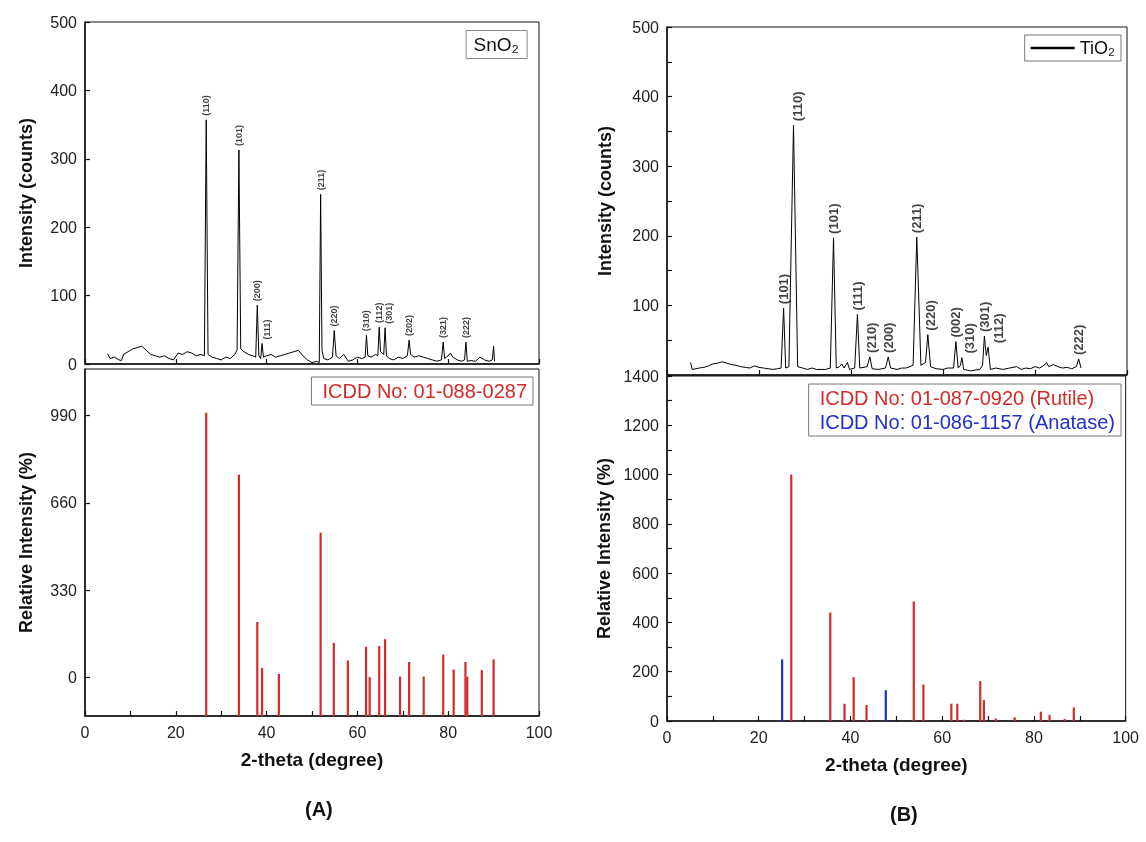 The image size is (1146, 842). Describe the element at coordinates (641, 425) in the screenshot. I see `y-tick-label: 1200` at that location.